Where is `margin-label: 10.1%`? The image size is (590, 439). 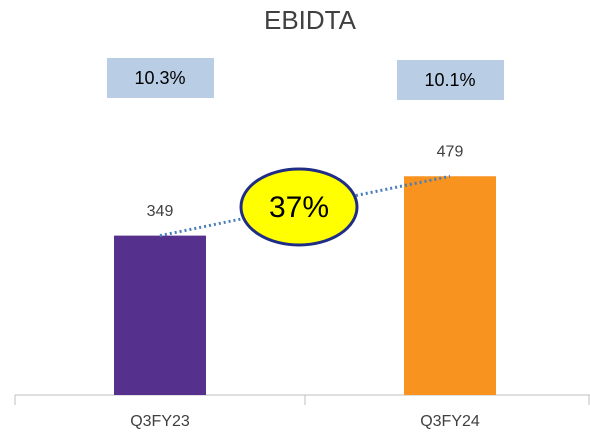 margin-label: 10.1% is located at coordinates (449, 80).